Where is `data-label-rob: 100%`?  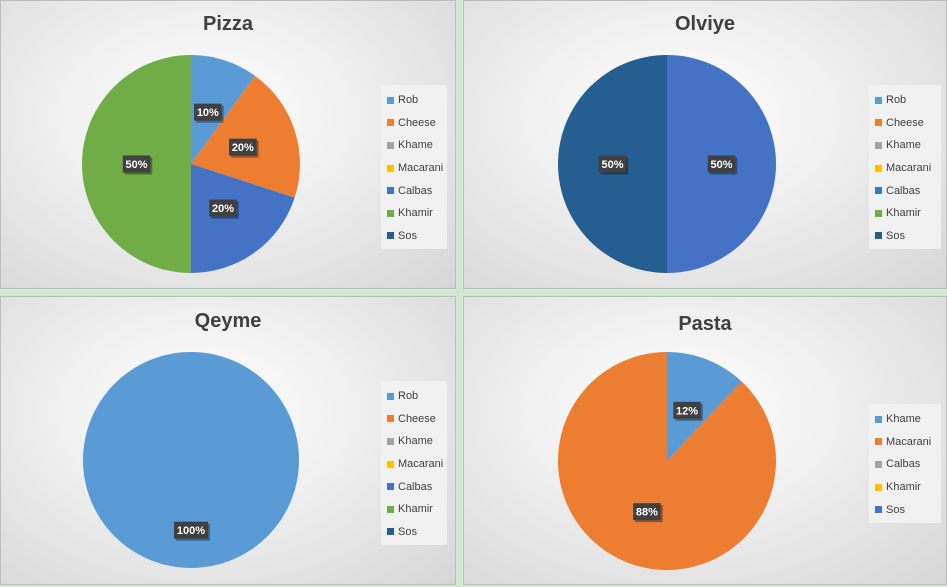
data-label-rob: 100% is located at coordinates (192, 531).